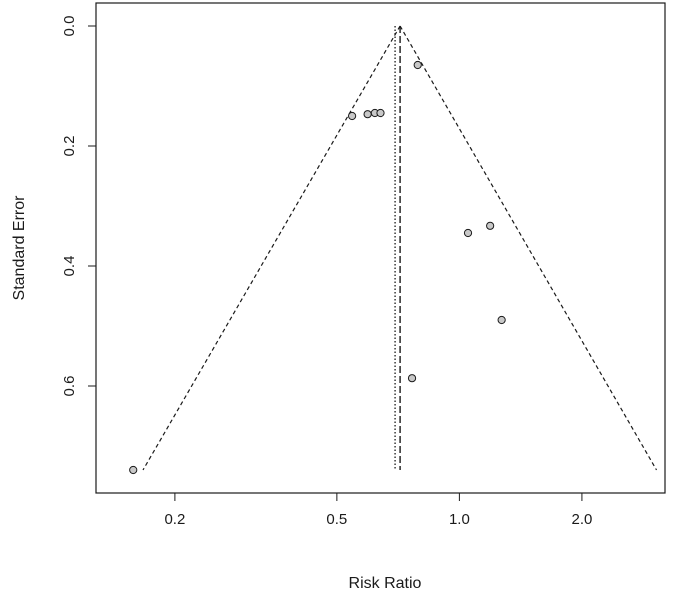 Image resolution: width=676 pixels, height=603 pixels. What do you see at coordinates (19, 248) in the screenshot?
I see `y-axis-label: Standard Error` at bounding box center [19, 248].